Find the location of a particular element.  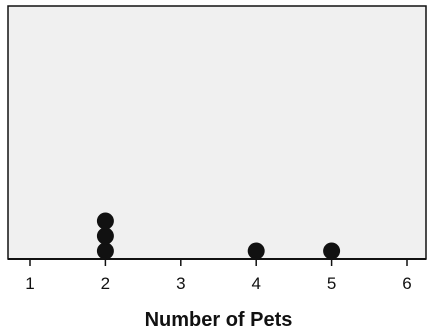

x-axis-ticks: 1 2 3 4 5 6 is located at coordinates (218, 276).